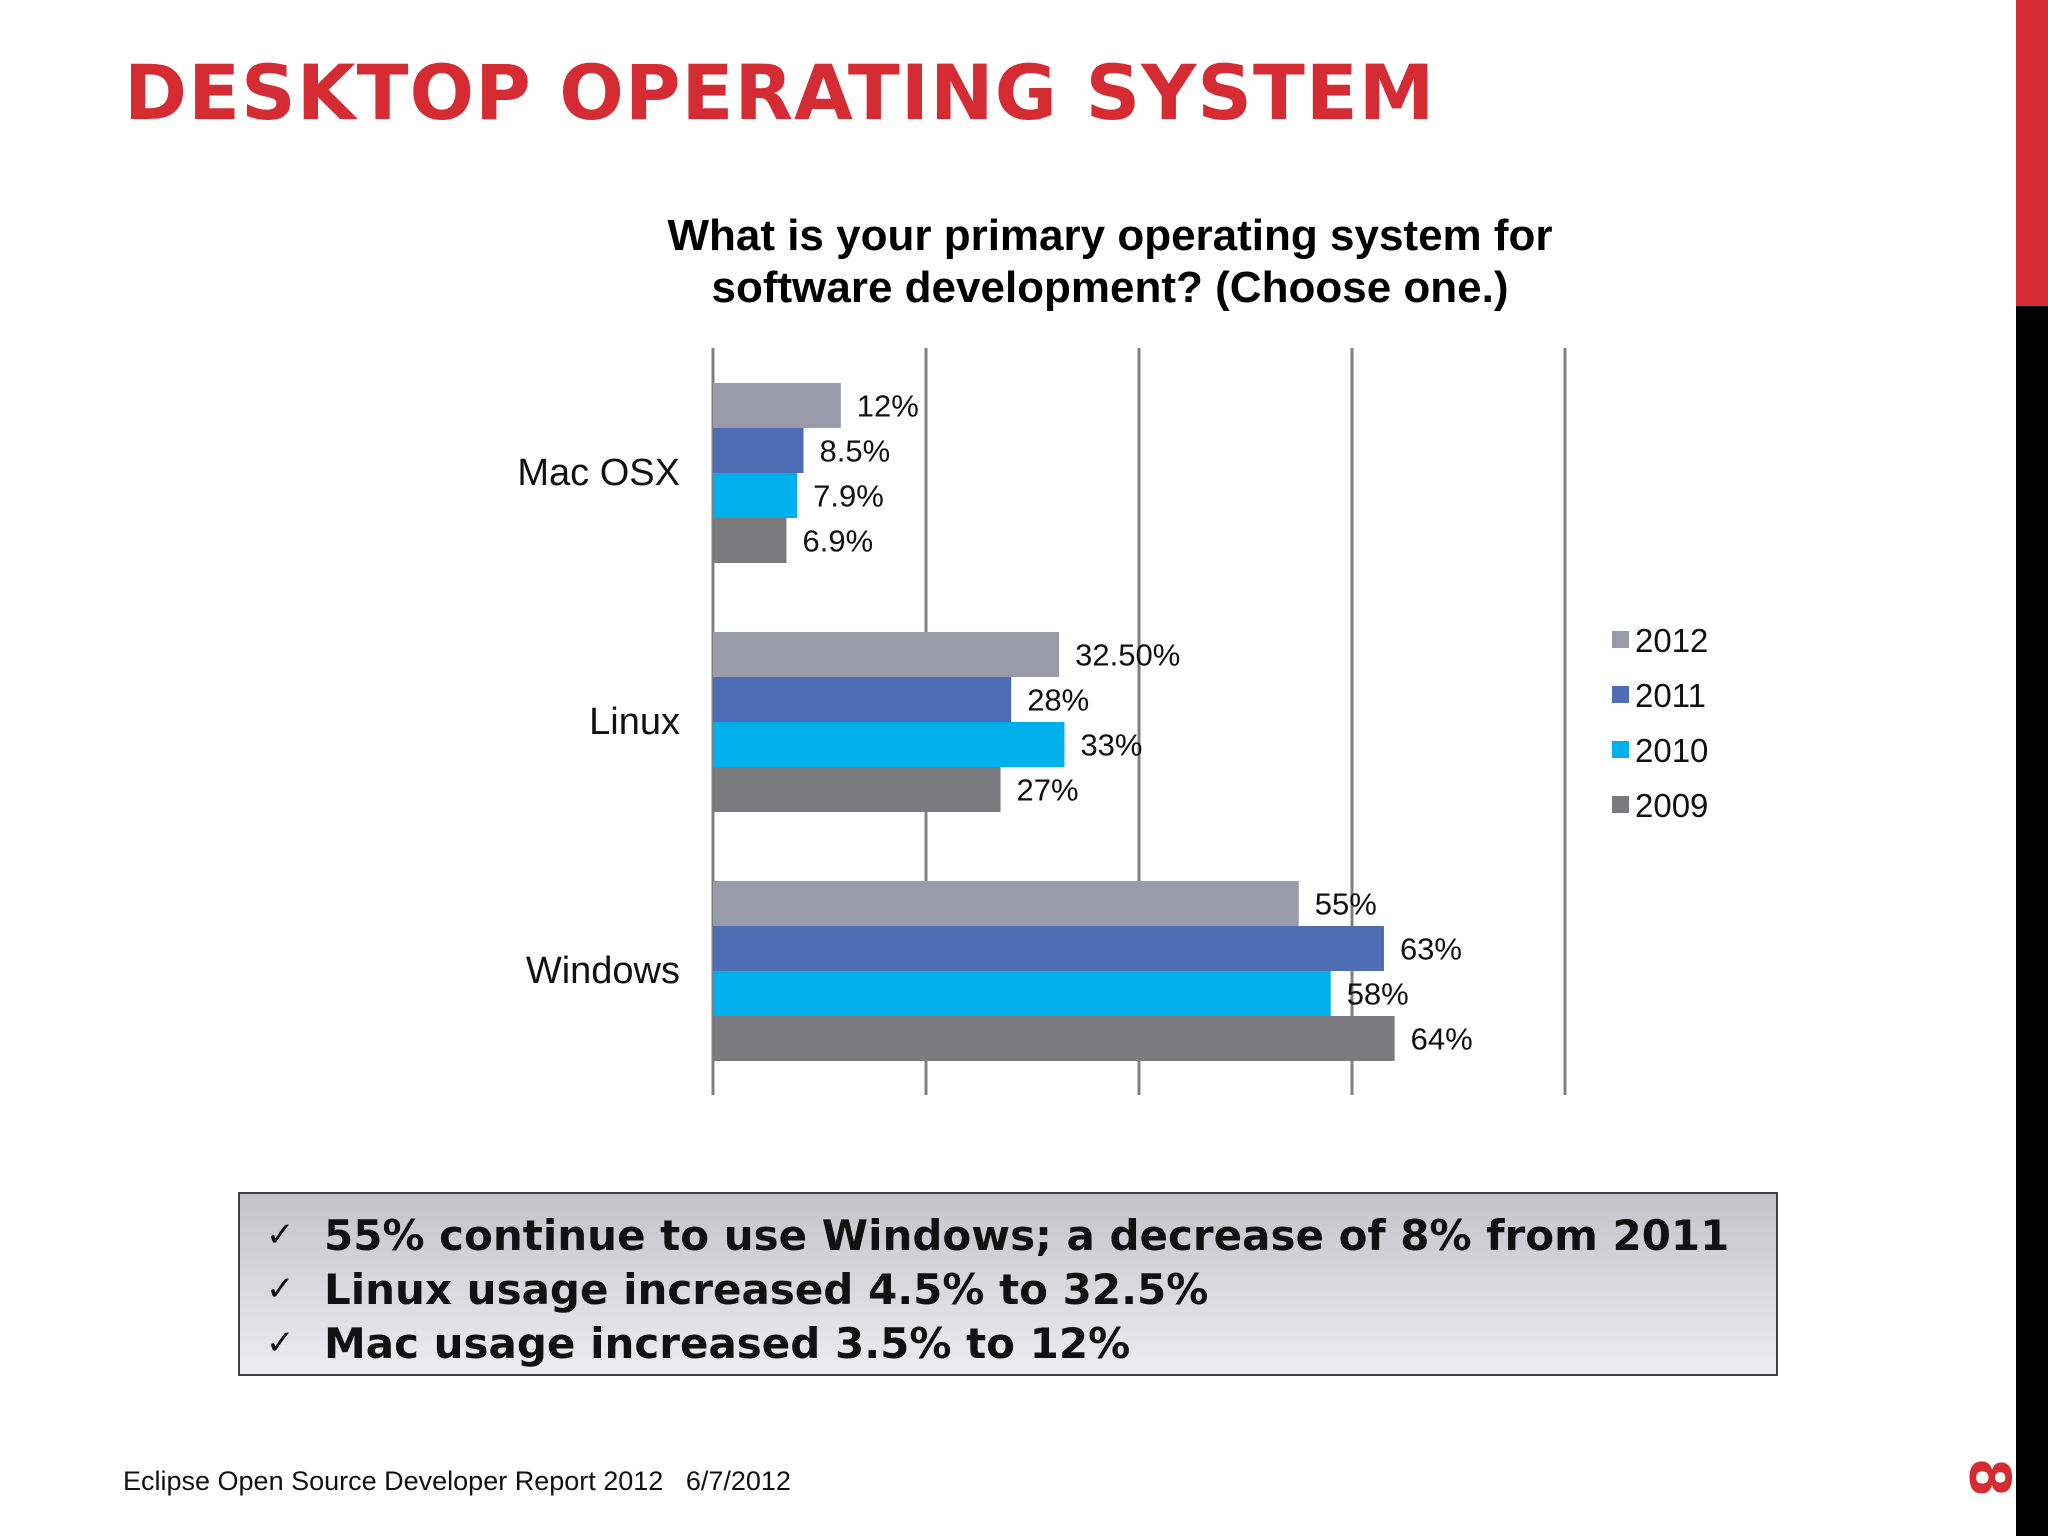  I want to click on slide-title: DESKTOP OPERATING SYSTEM, so click(780, 92).